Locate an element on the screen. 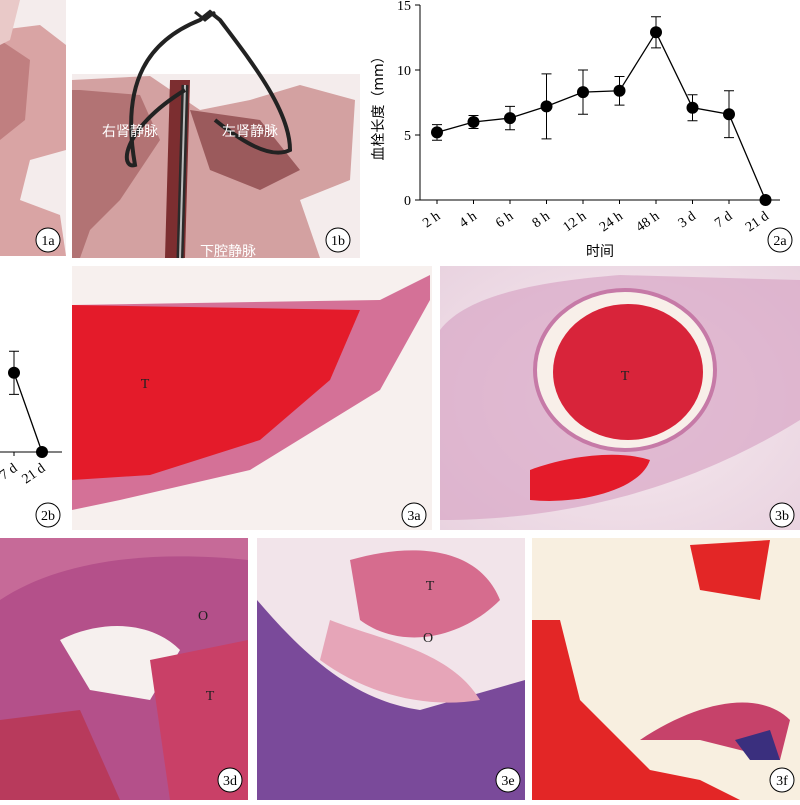 This screenshot has width=800, height=805. y-tick-label: 10 is located at coordinates (404, 71).